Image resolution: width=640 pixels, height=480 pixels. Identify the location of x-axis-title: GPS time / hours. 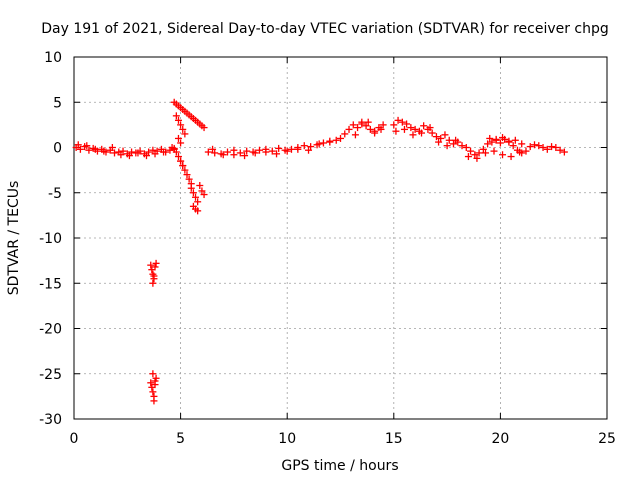
(339, 466).